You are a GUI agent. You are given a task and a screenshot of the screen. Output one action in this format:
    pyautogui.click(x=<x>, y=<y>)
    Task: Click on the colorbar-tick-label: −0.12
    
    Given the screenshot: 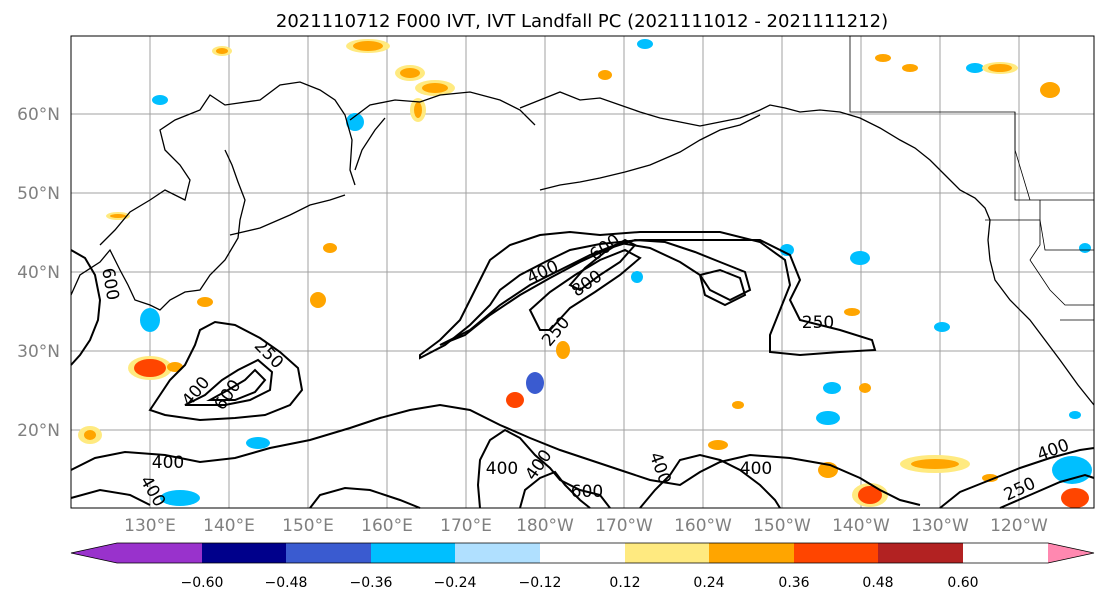 What is the action you would take?
    pyautogui.click(x=540, y=583)
    